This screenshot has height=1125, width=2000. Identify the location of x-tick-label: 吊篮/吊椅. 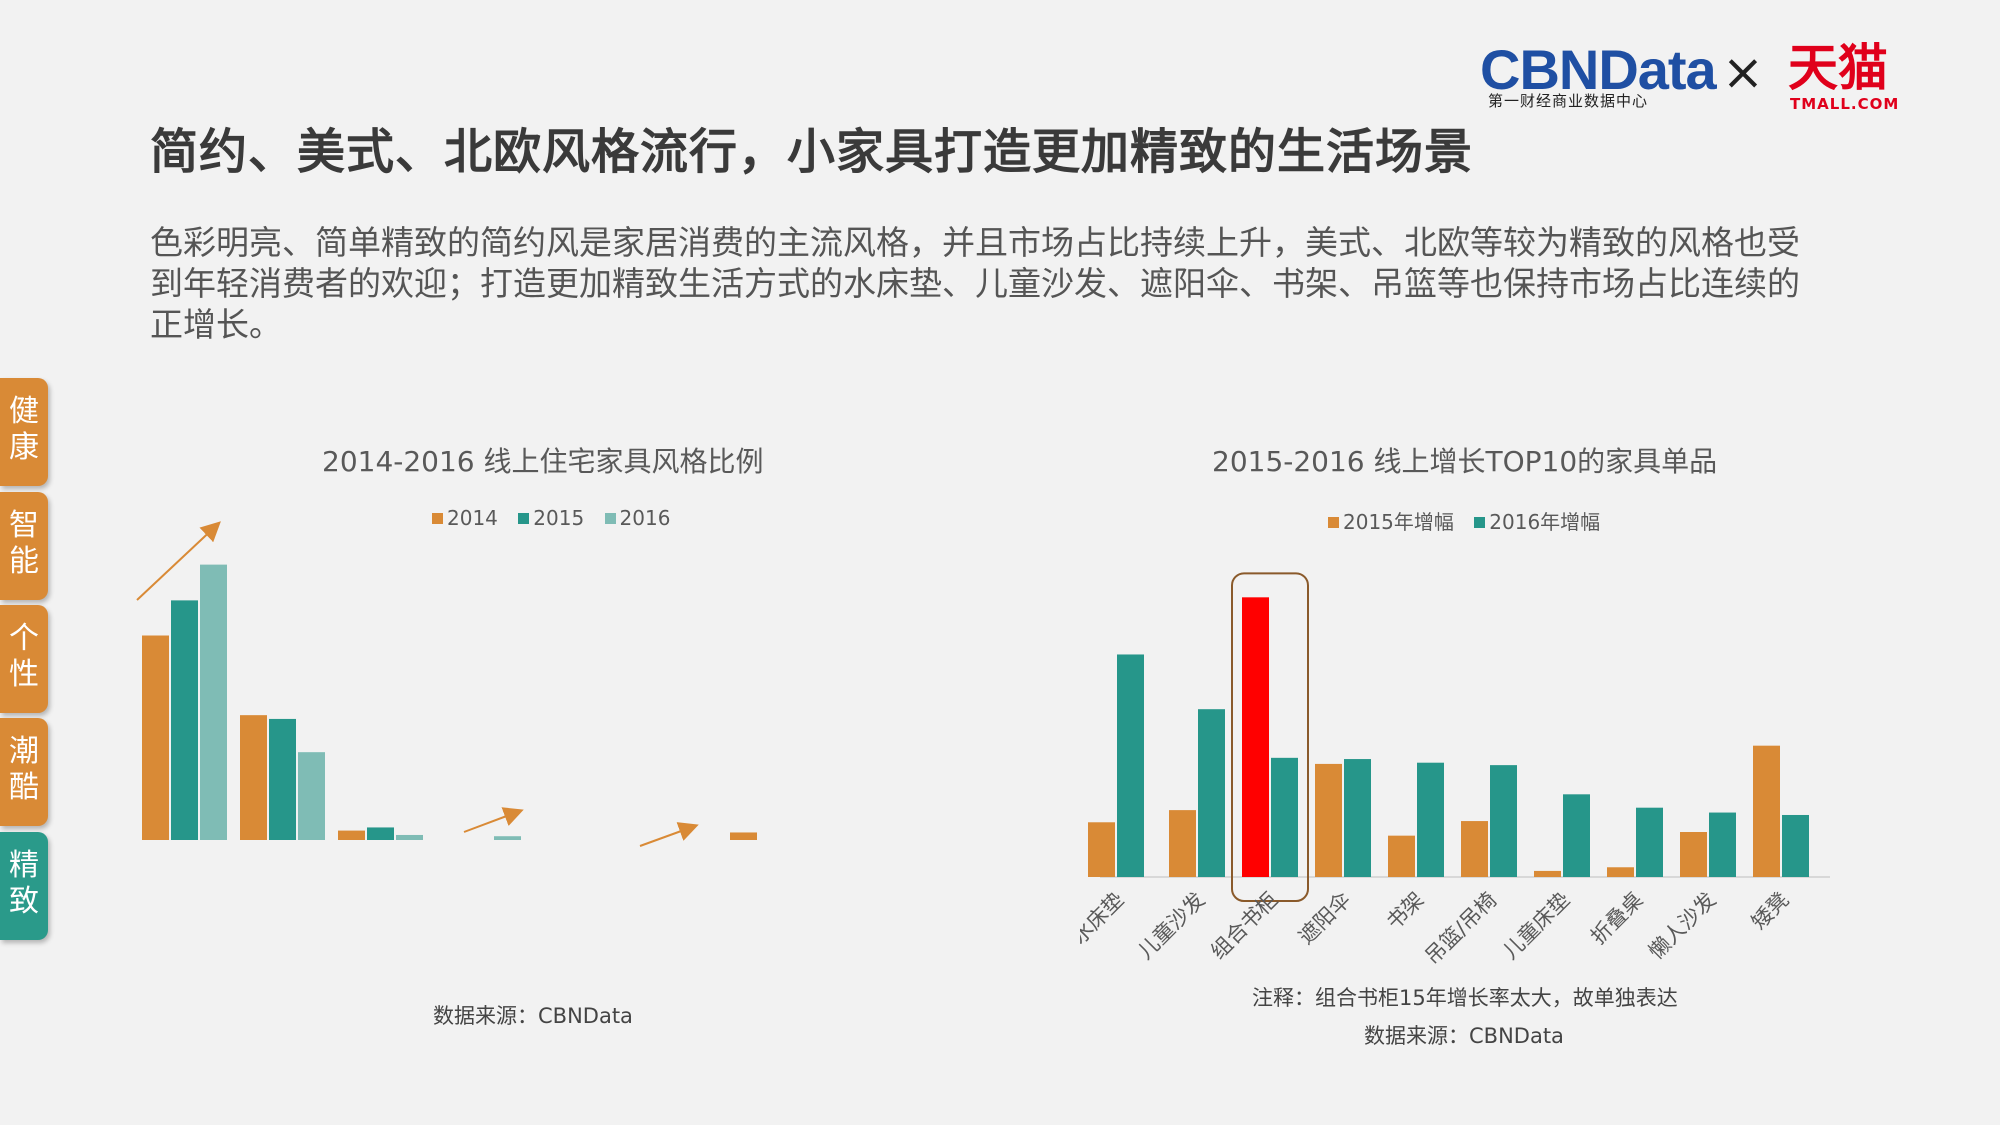
(1460, 928).